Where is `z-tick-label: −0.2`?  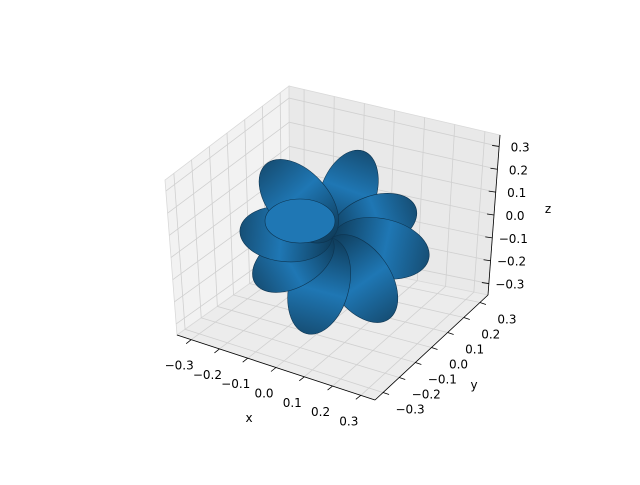
z-tick-label: −0.2 is located at coordinates (511, 262).